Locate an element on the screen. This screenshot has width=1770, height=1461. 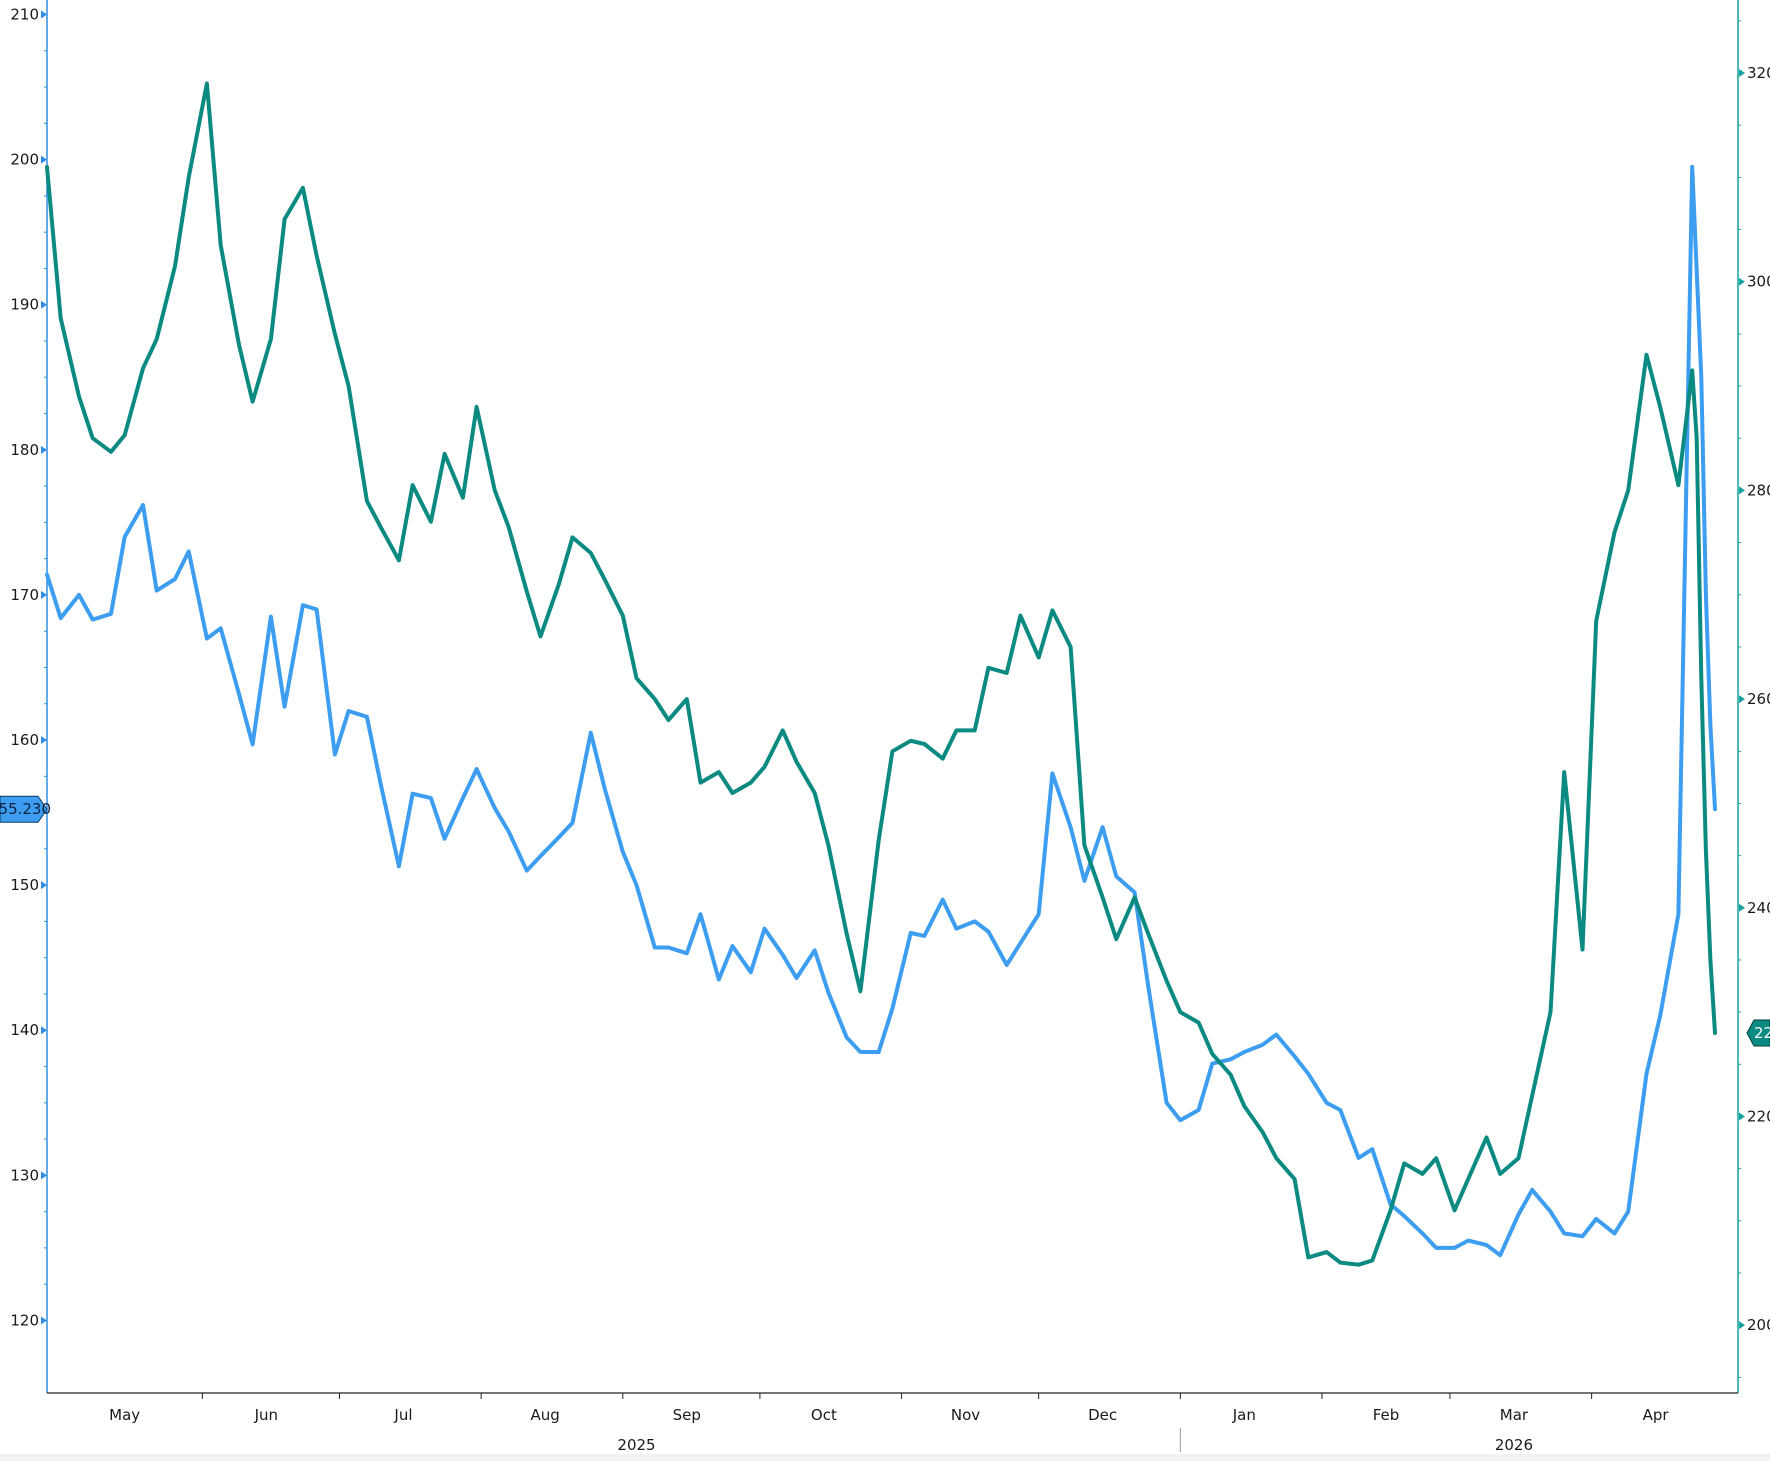
left-axis-tick-label: 210 is located at coordinates (24, 15).